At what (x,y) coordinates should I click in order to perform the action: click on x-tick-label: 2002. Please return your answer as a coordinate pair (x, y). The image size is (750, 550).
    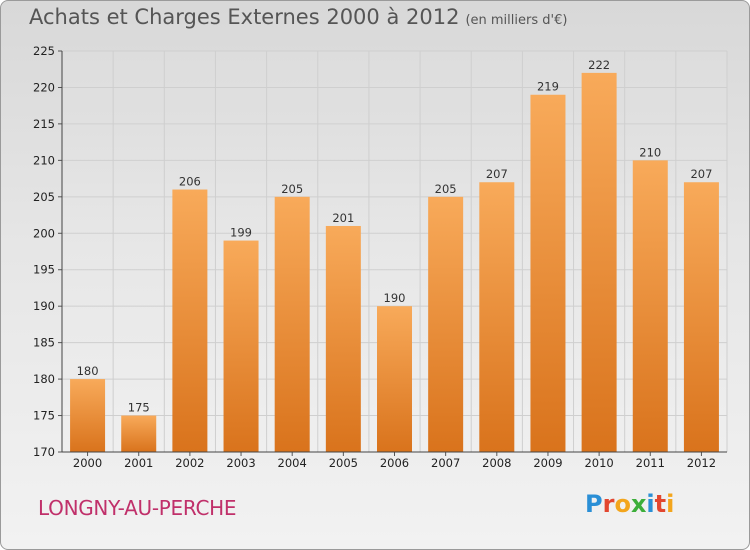
    Looking at the image, I should click on (189, 463).